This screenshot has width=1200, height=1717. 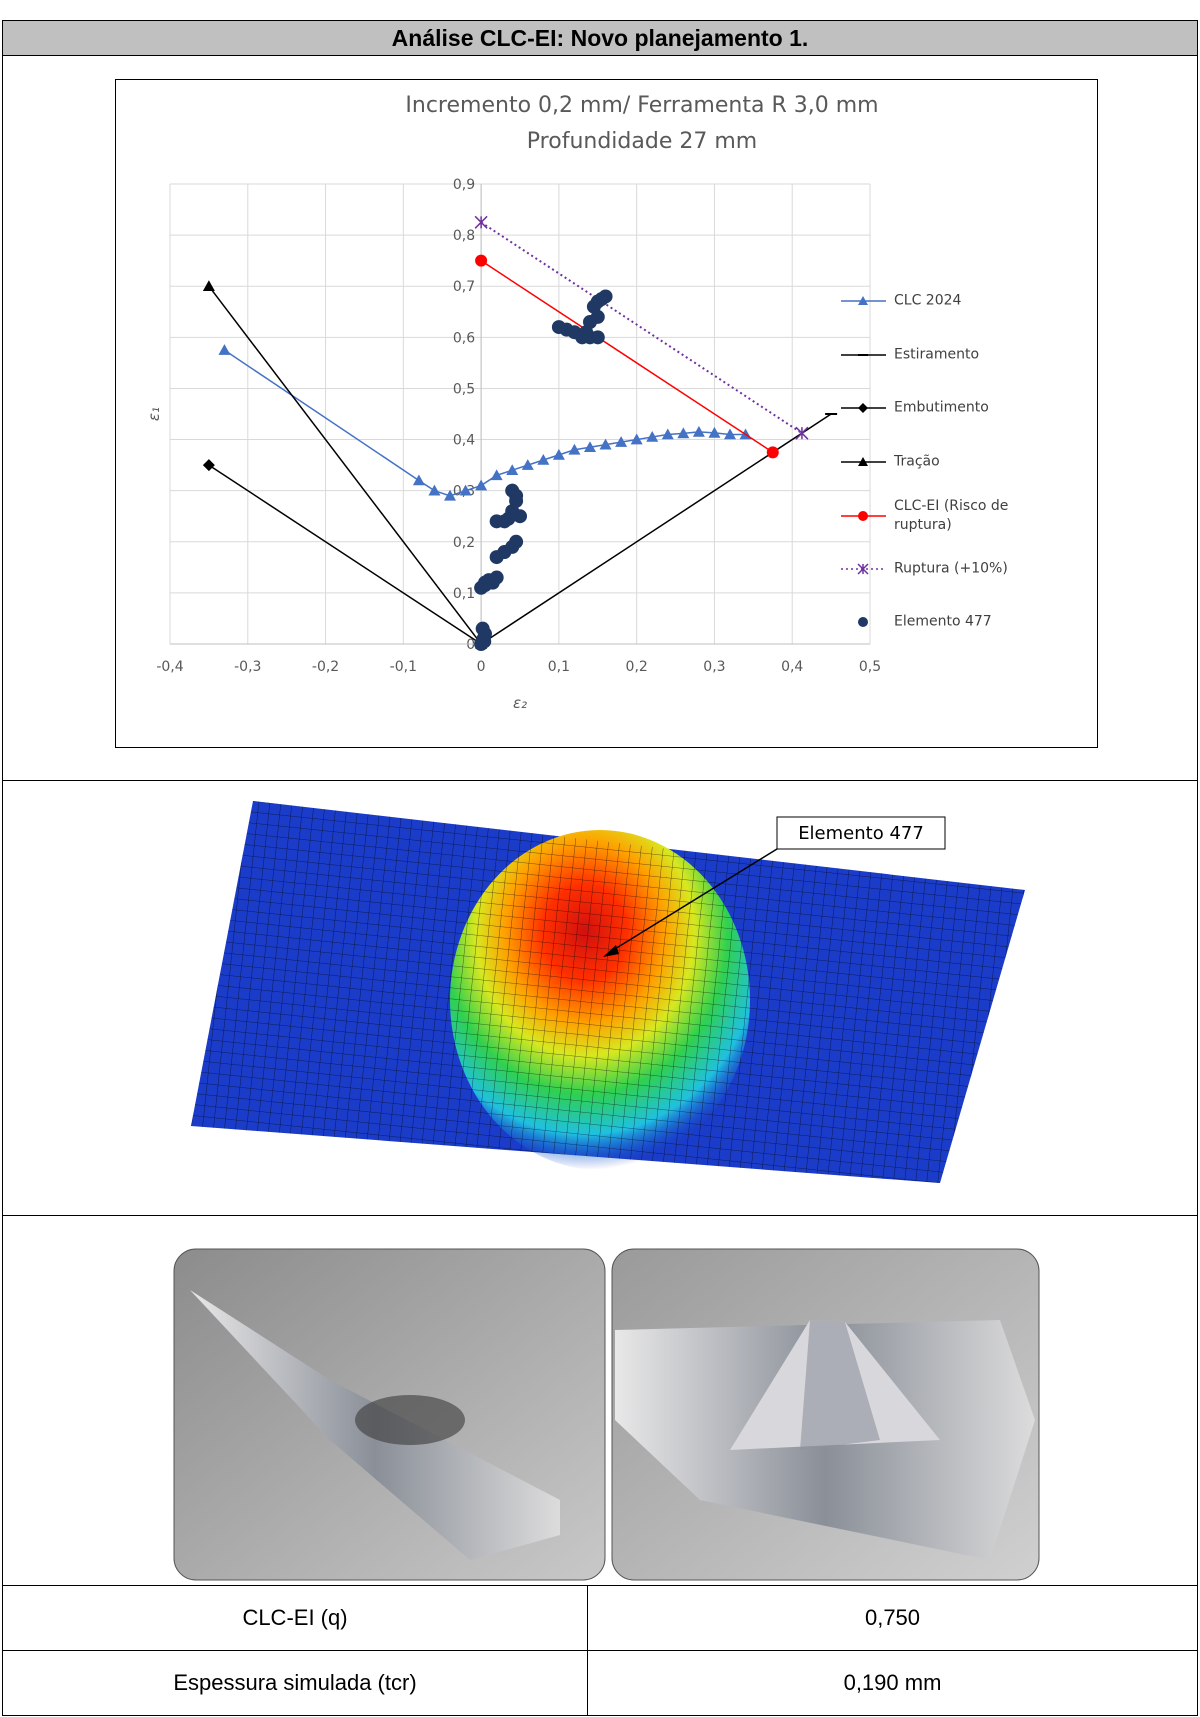 What do you see at coordinates (481, 667) in the screenshot?
I see `x-tick-label: 0` at bounding box center [481, 667].